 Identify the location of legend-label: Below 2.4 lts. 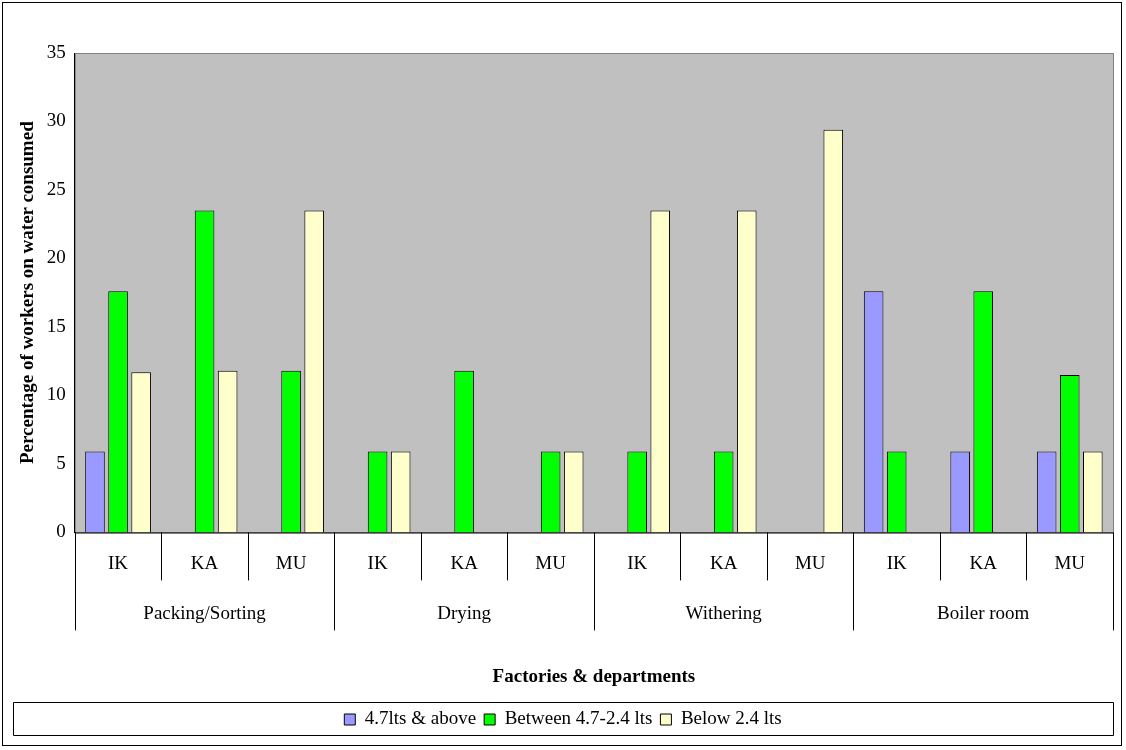
(731, 718).